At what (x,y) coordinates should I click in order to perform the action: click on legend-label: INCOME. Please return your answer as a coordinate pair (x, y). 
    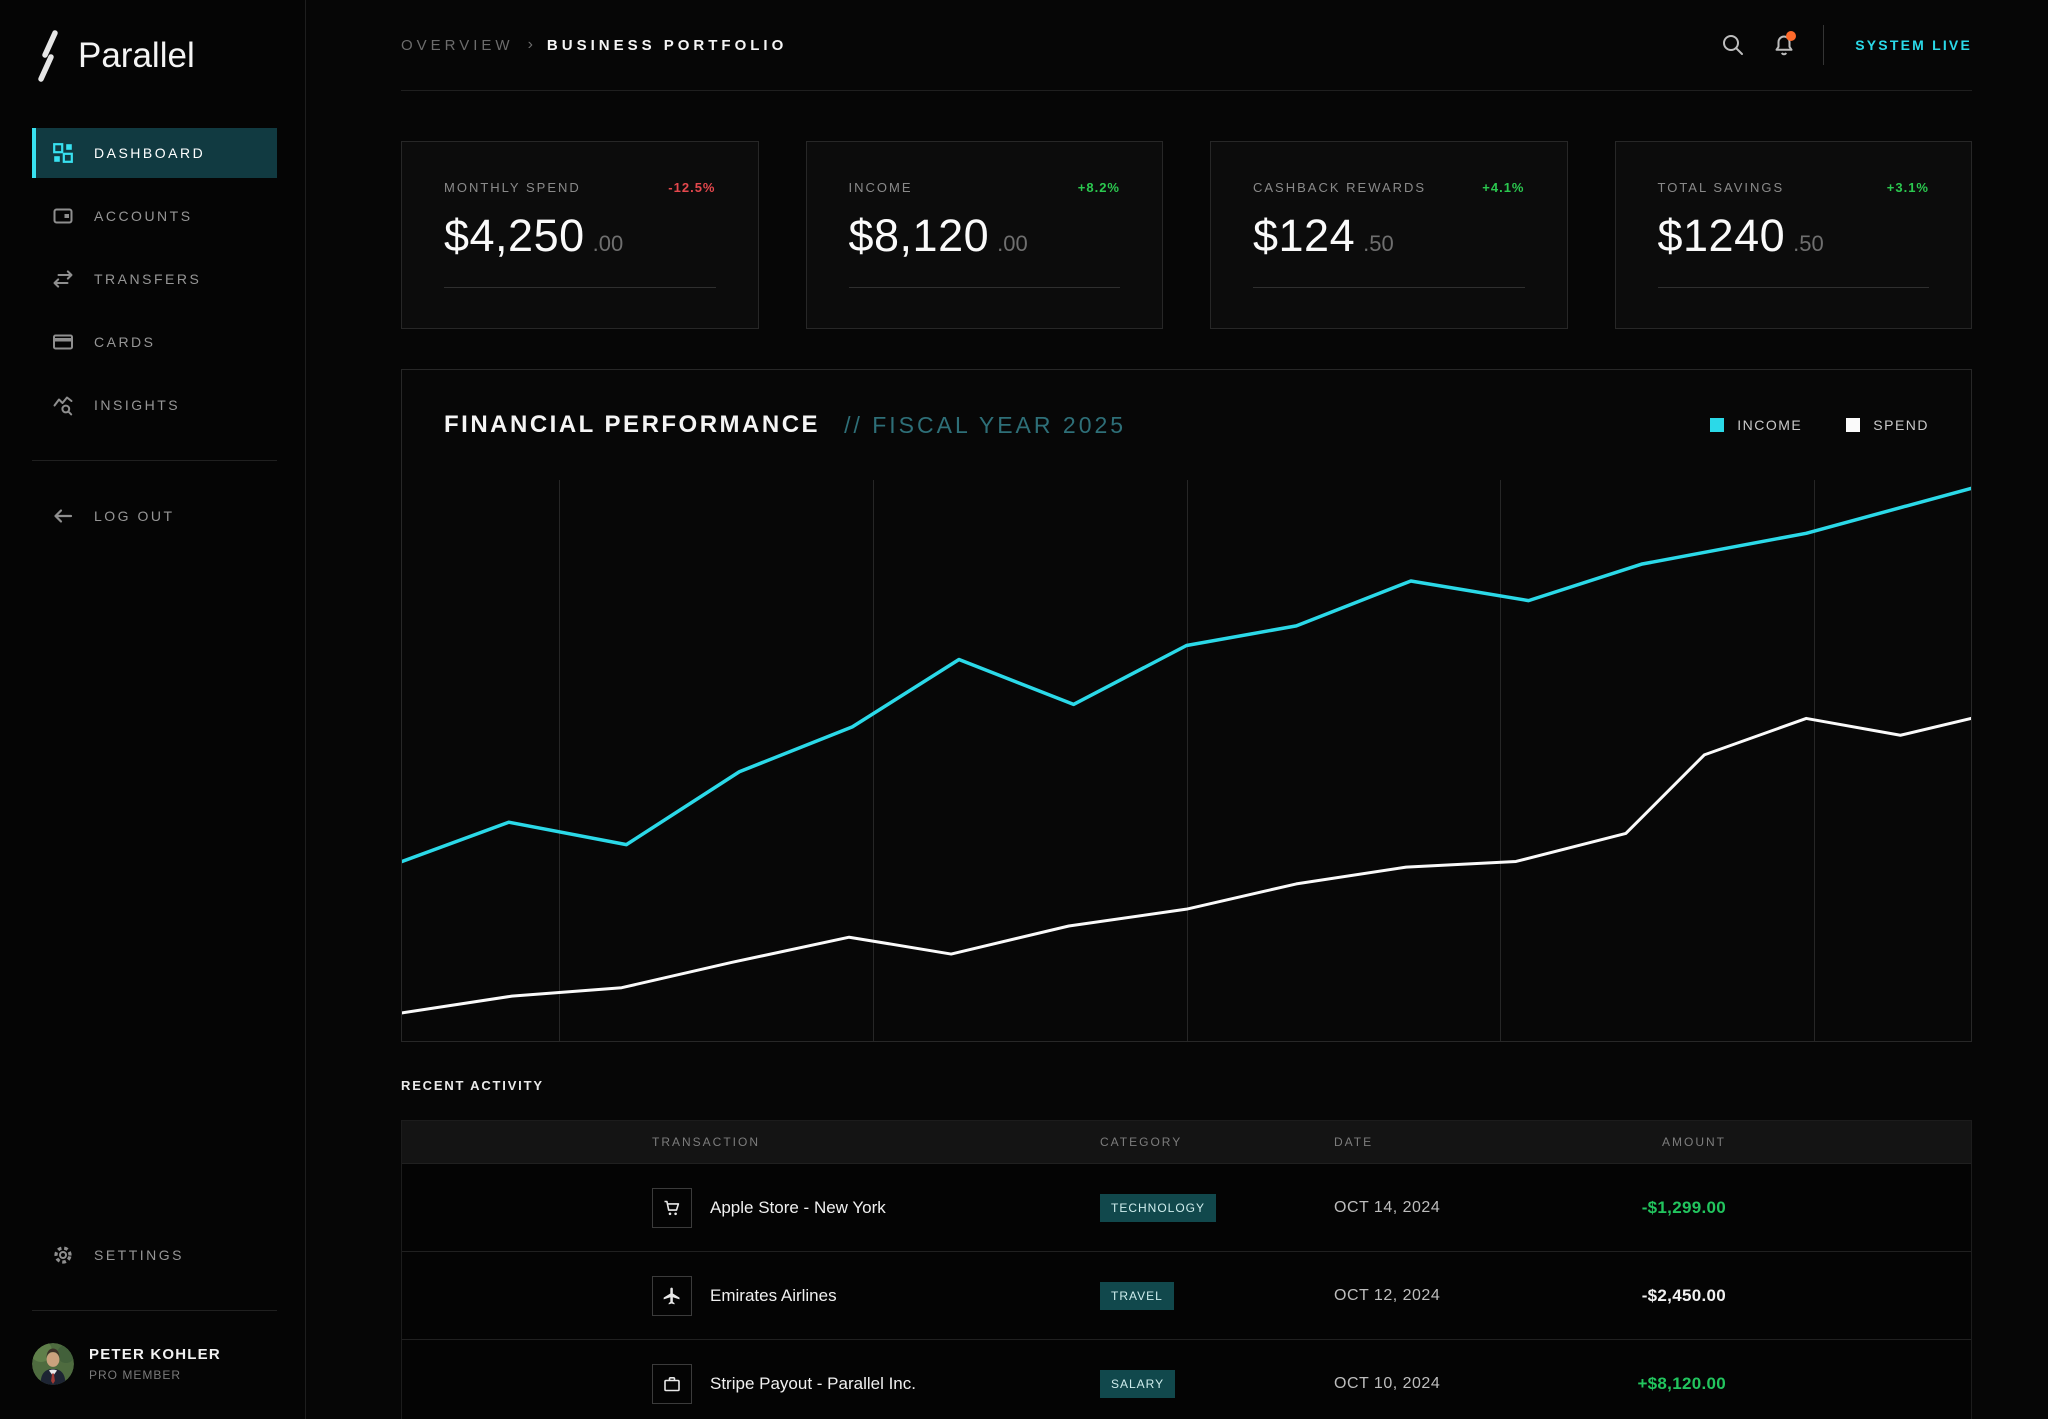
    Looking at the image, I should click on (1770, 425).